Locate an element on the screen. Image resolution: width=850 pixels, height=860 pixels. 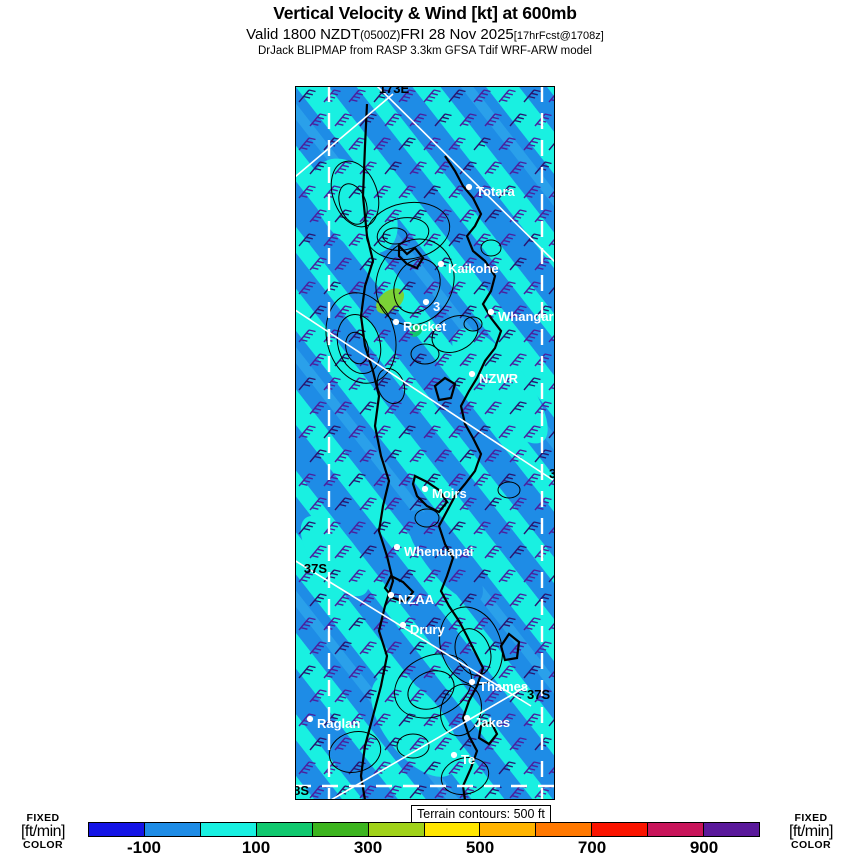
valid-time-utc: (0500Z) is located at coordinates (380, 36).